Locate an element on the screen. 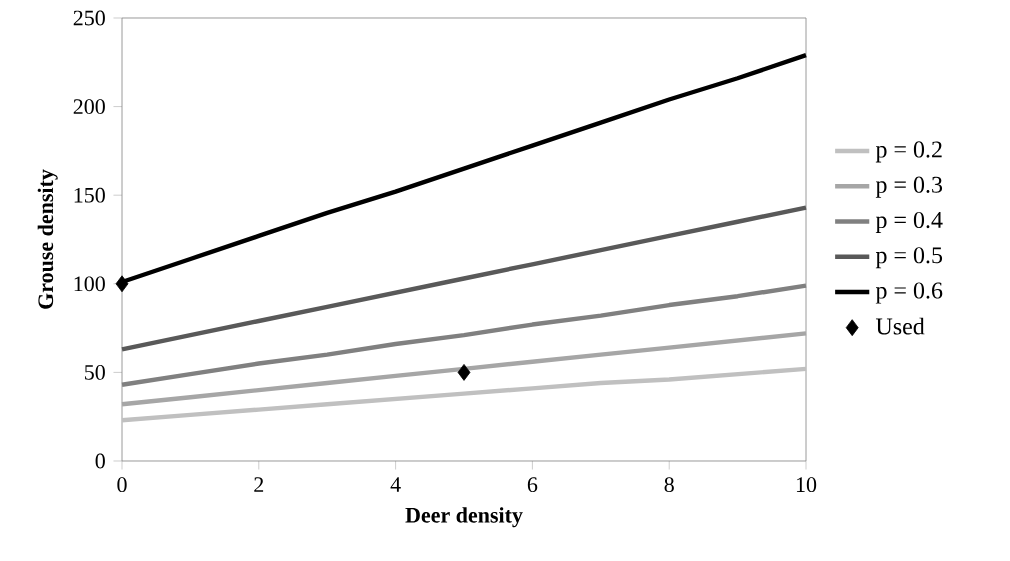 This screenshot has height=561, width=1010. x-axis-title: Deer density is located at coordinates (464, 517).